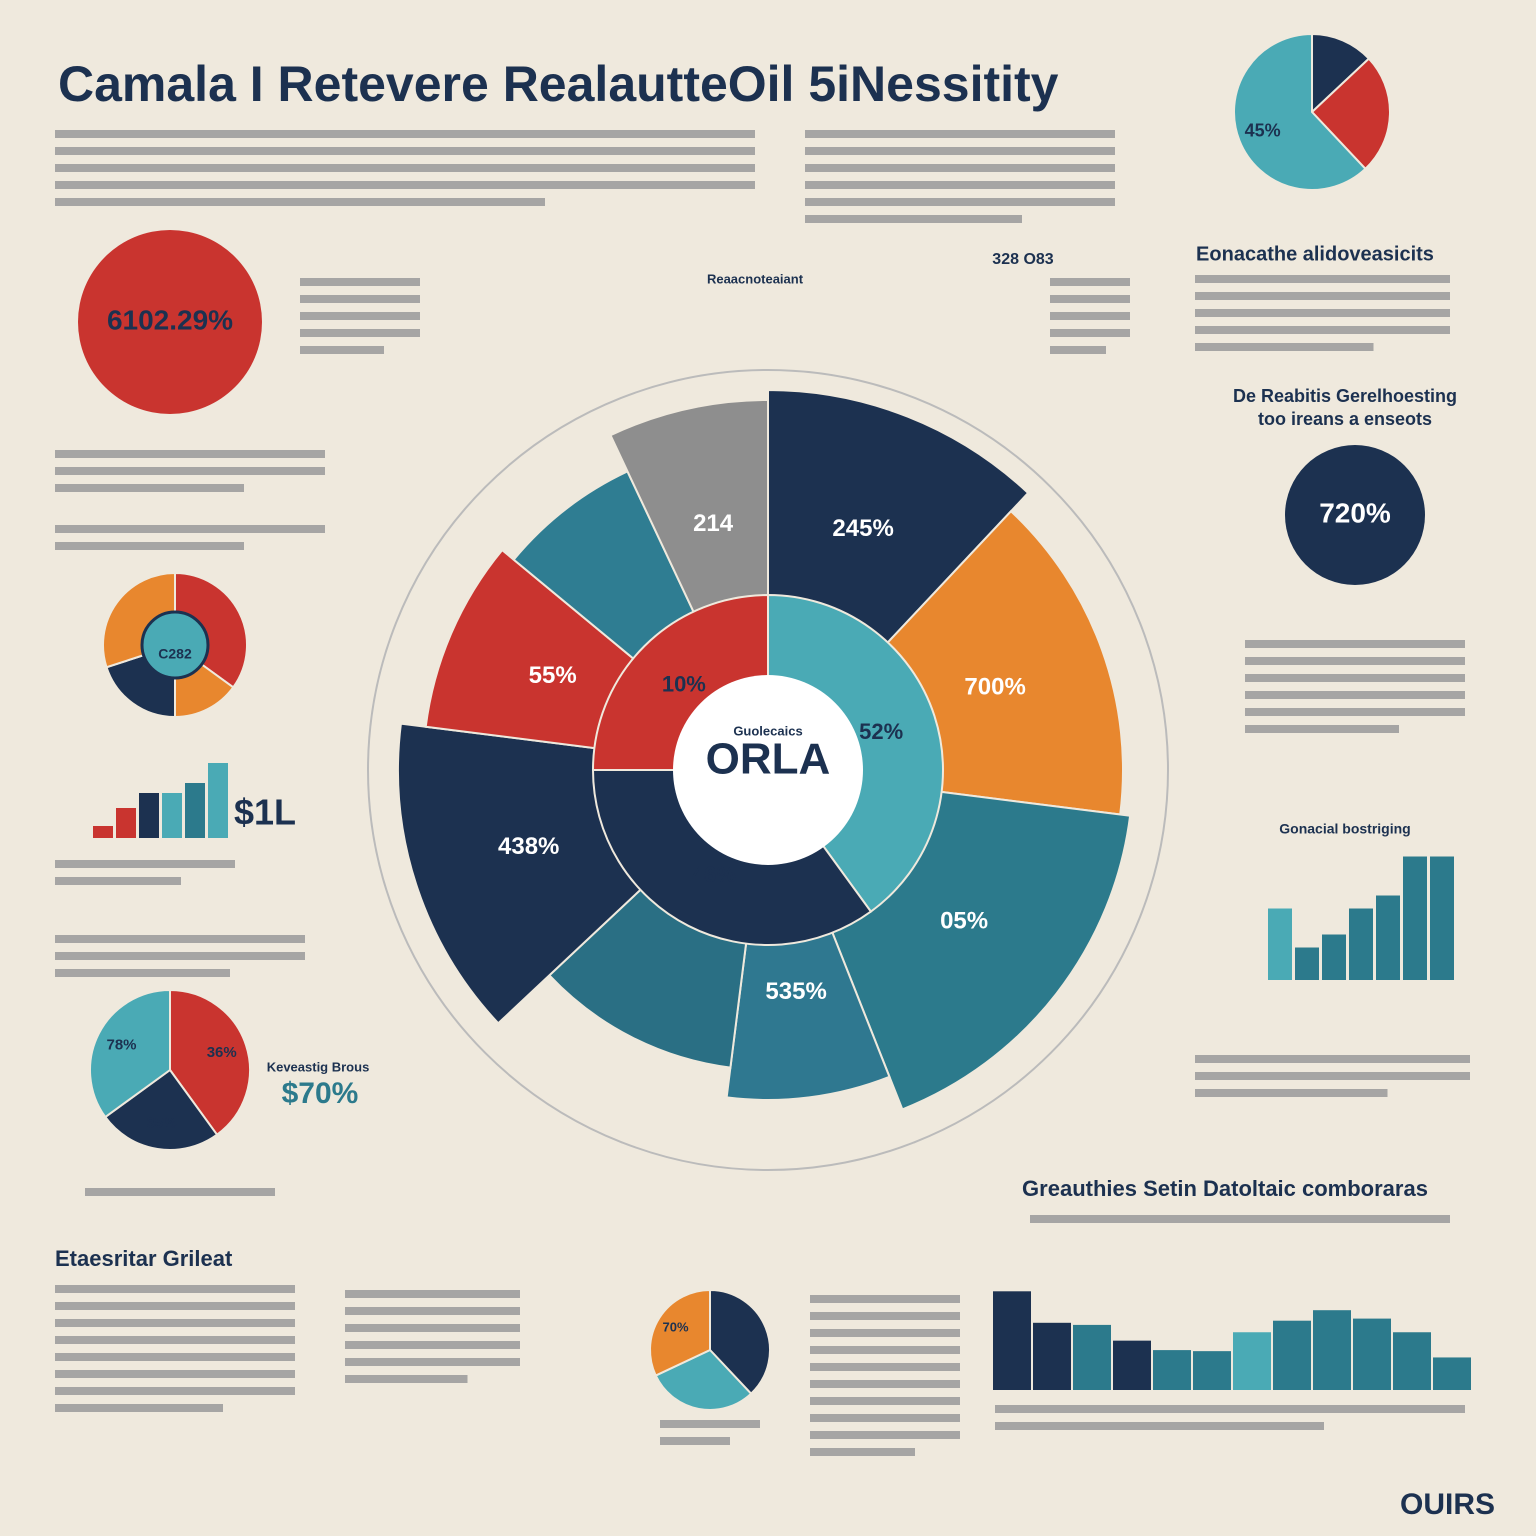  What do you see at coordinates (713, 523) in the screenshot?
I see `slice-label: 214` at bounding box center [713, 523].